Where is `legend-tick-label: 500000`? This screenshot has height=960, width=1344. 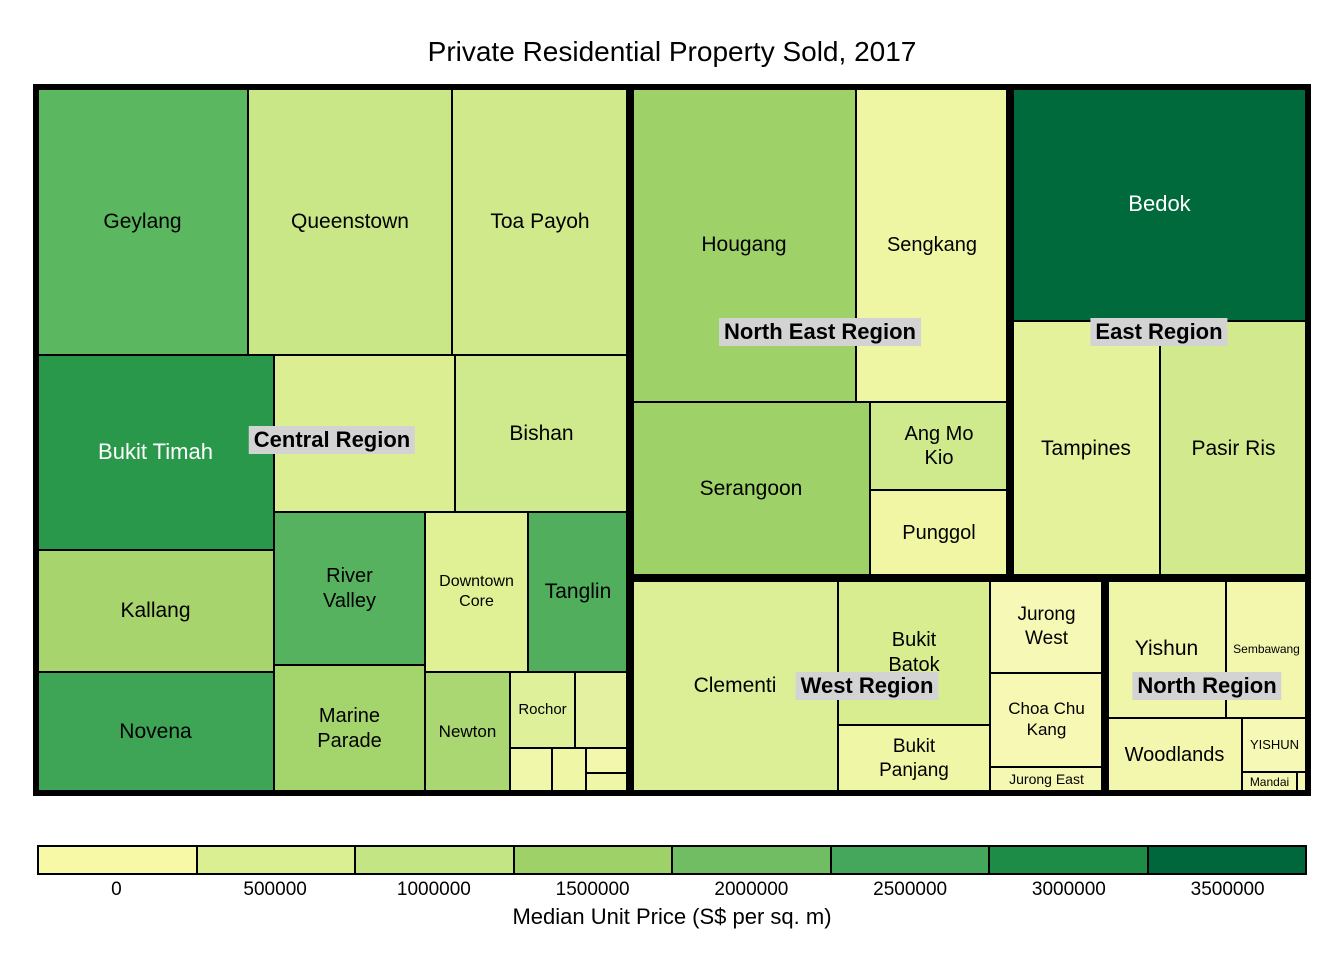 legend-tick-label: 500000 is located at coordinates (275, 889).